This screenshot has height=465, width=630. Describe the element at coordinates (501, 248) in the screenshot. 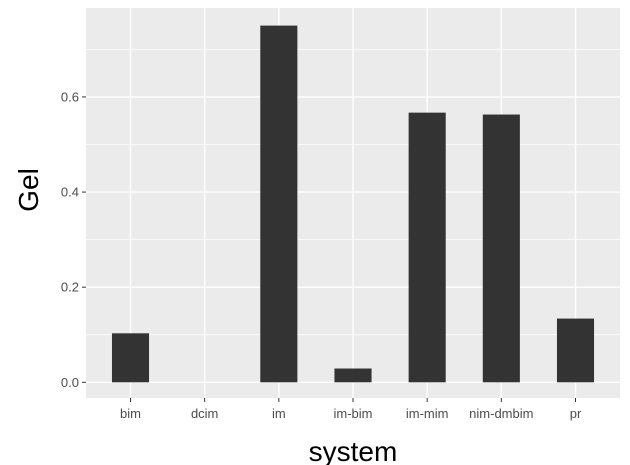

I see `bar-nim-dmbim` at that location.